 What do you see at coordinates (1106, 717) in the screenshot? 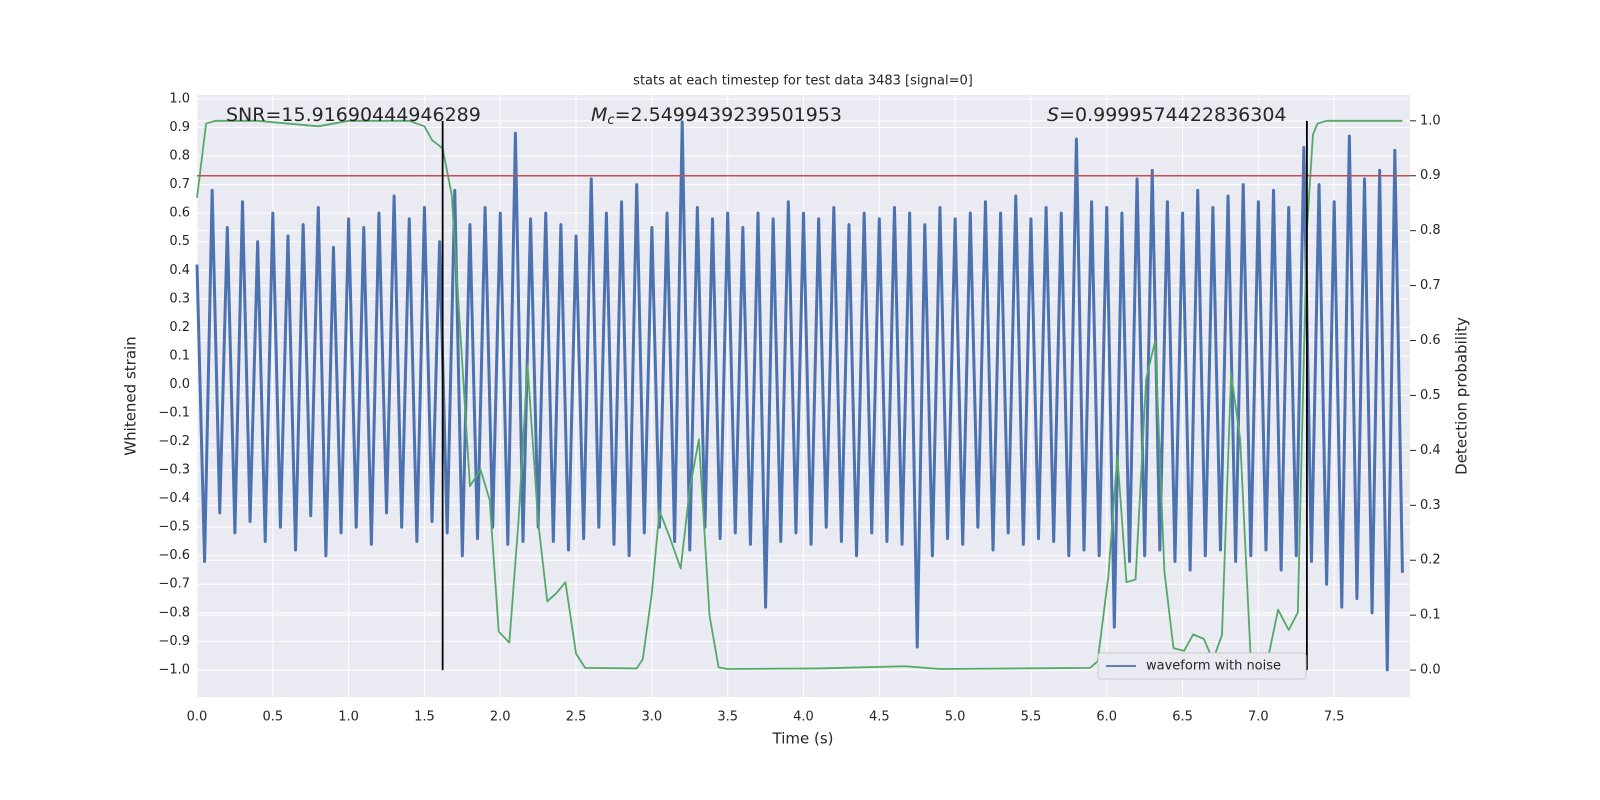
I see `x-tick-label: 6.0` at bounding box center [1106, 717].